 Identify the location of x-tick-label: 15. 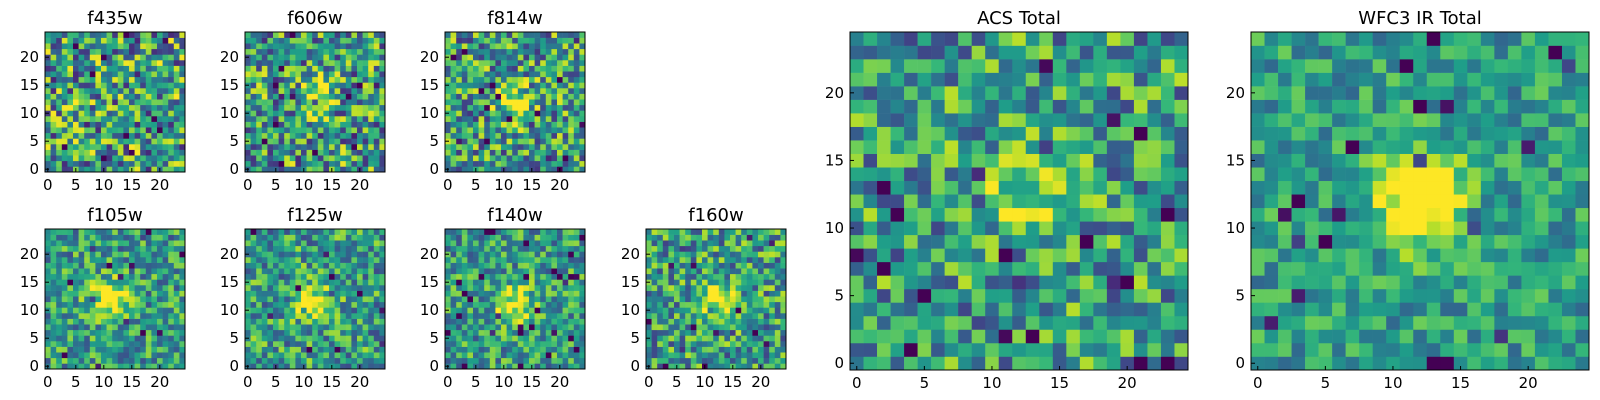
(331, 185).